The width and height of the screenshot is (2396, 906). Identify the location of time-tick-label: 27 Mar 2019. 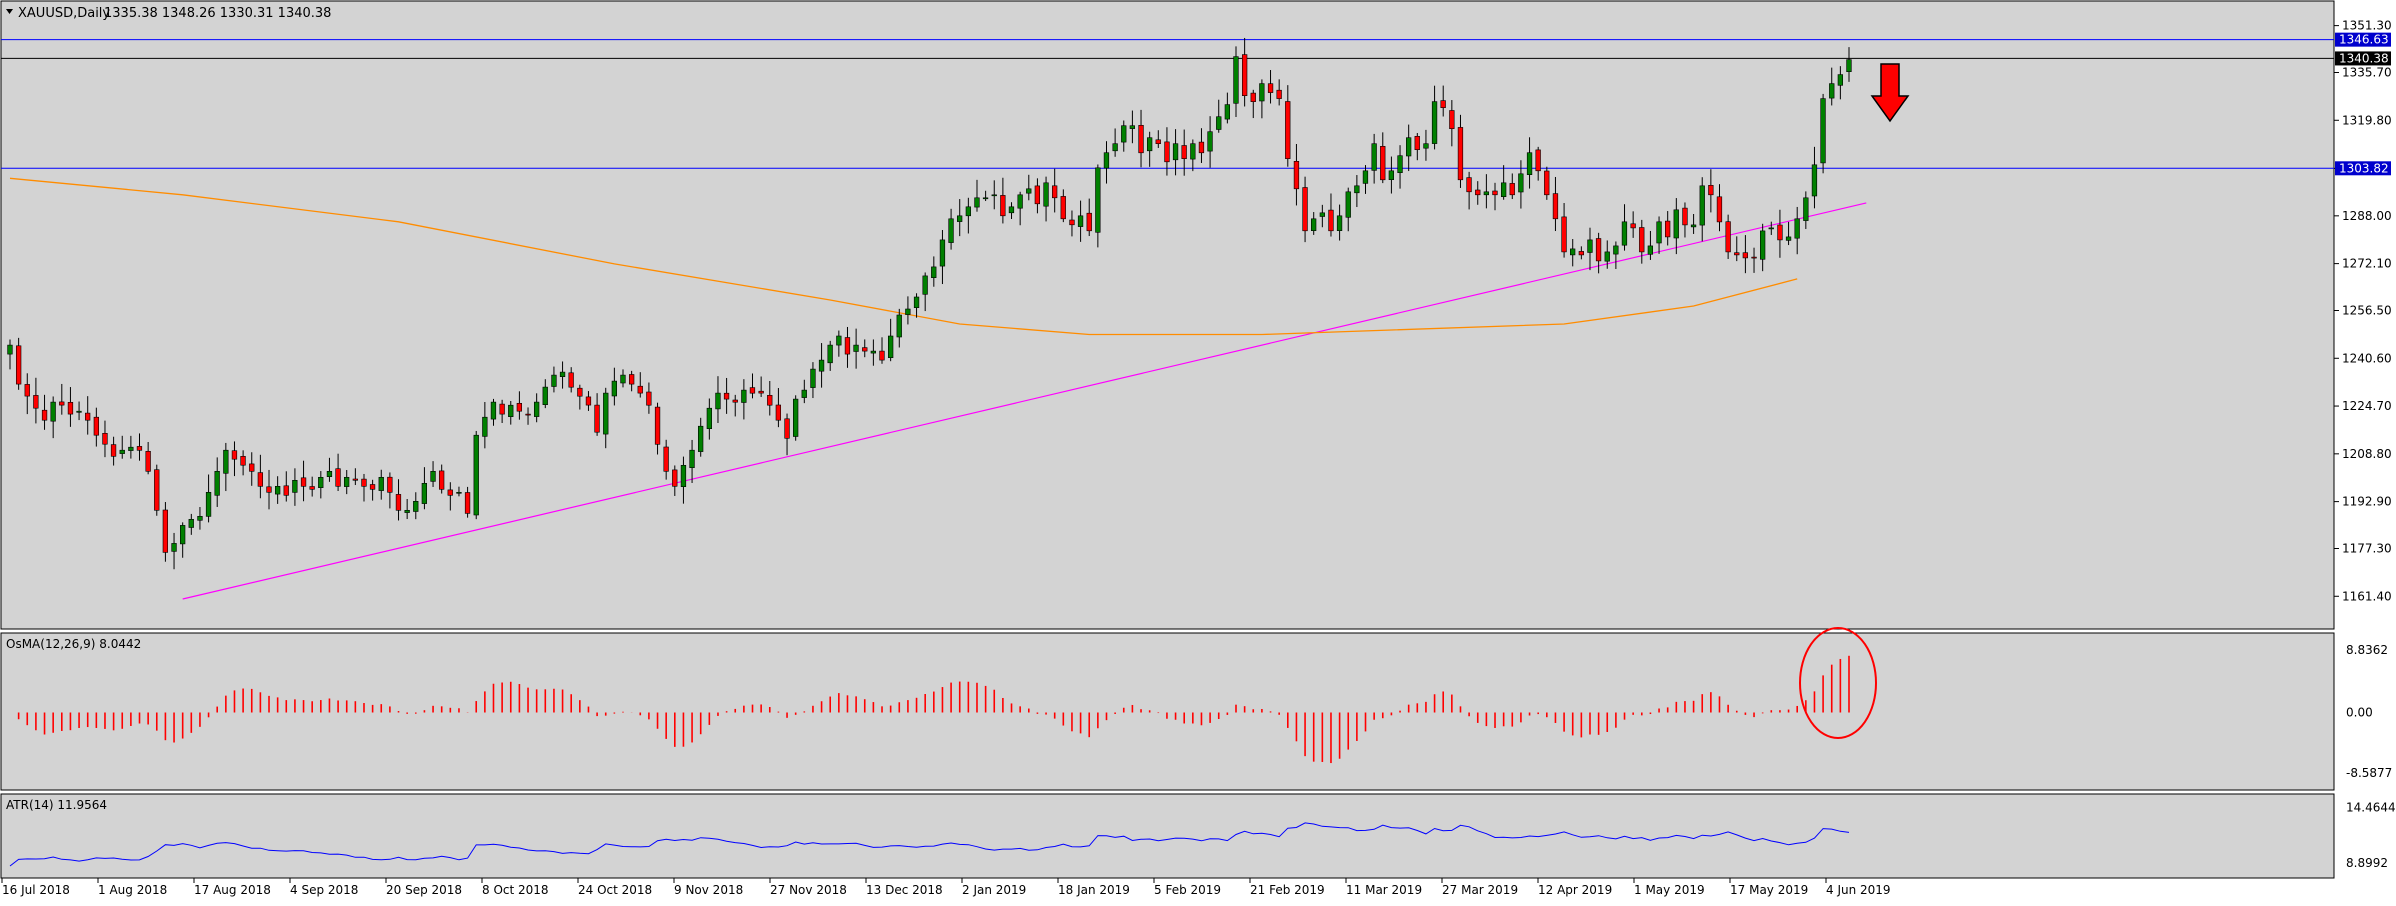
(1480, 890).